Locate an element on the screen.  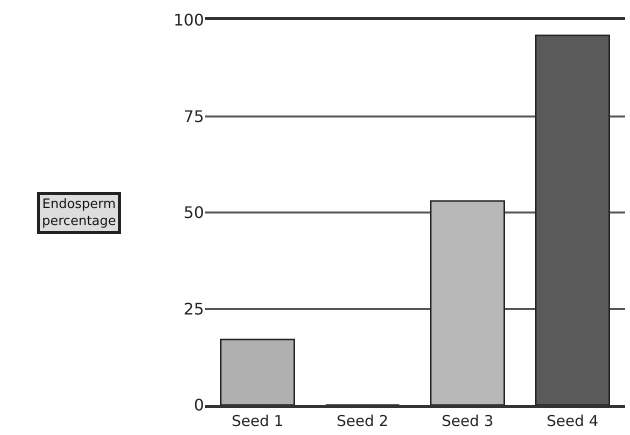
y-axis-title: Endosperm percentage is located at coordinates (79, 213).